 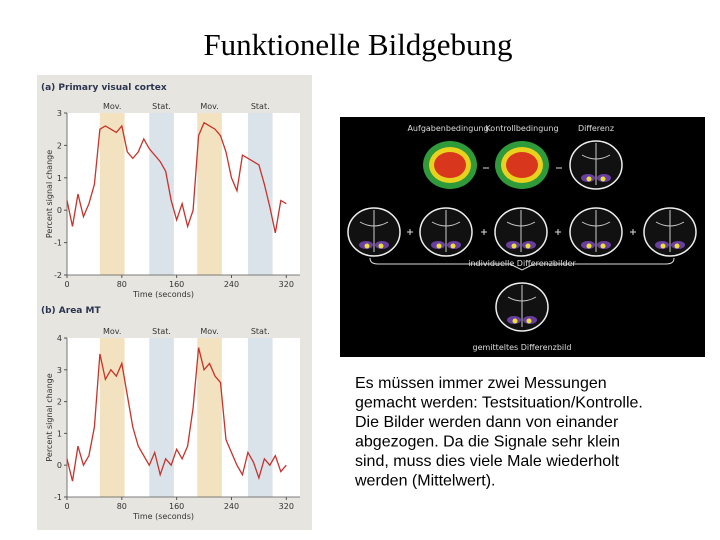 I want to click on y-tick-label: 4, so click(x=59, y=338).